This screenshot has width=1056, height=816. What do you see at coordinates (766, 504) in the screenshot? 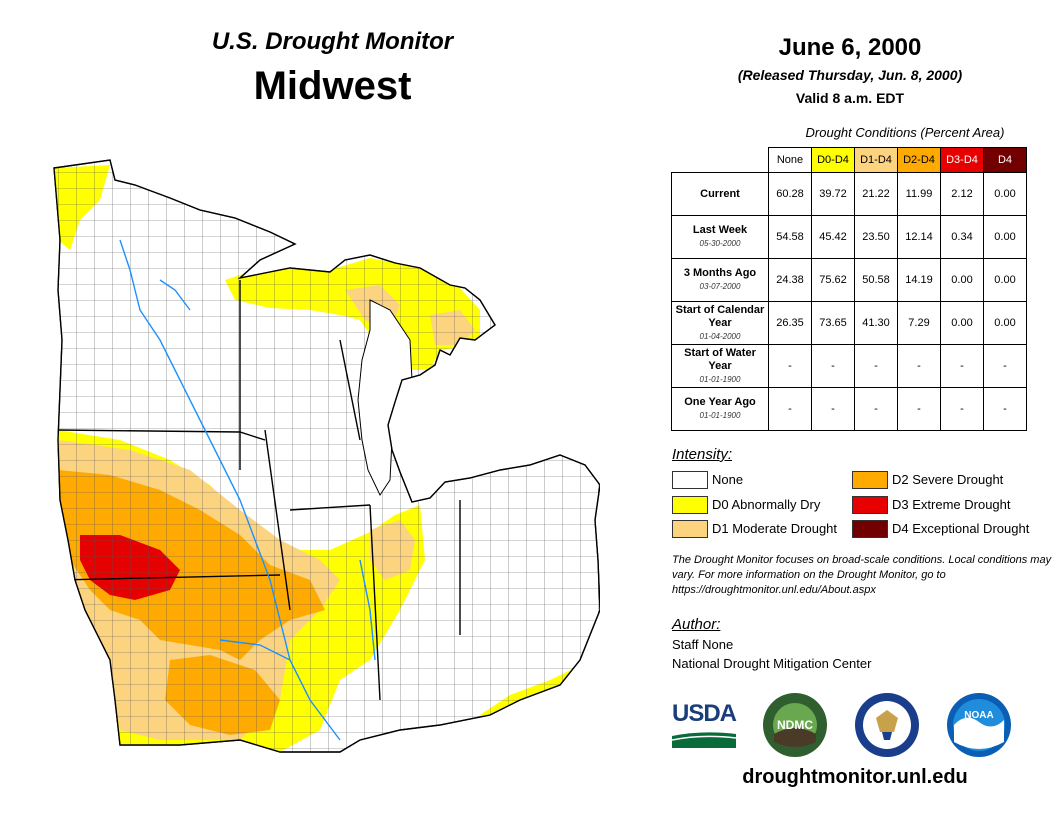
I see `legend-label-d0: D0 Abnormally Dry` at bounding box center [766, 504].